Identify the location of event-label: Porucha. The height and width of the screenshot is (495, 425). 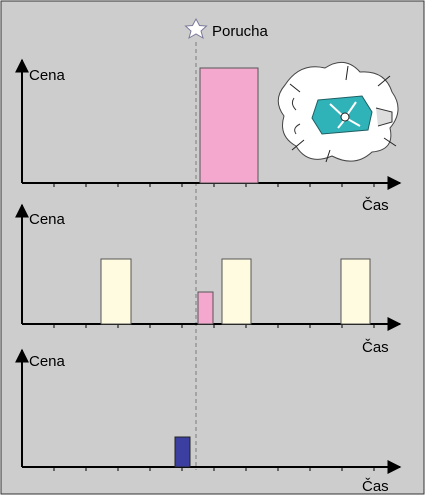
(240, 31).